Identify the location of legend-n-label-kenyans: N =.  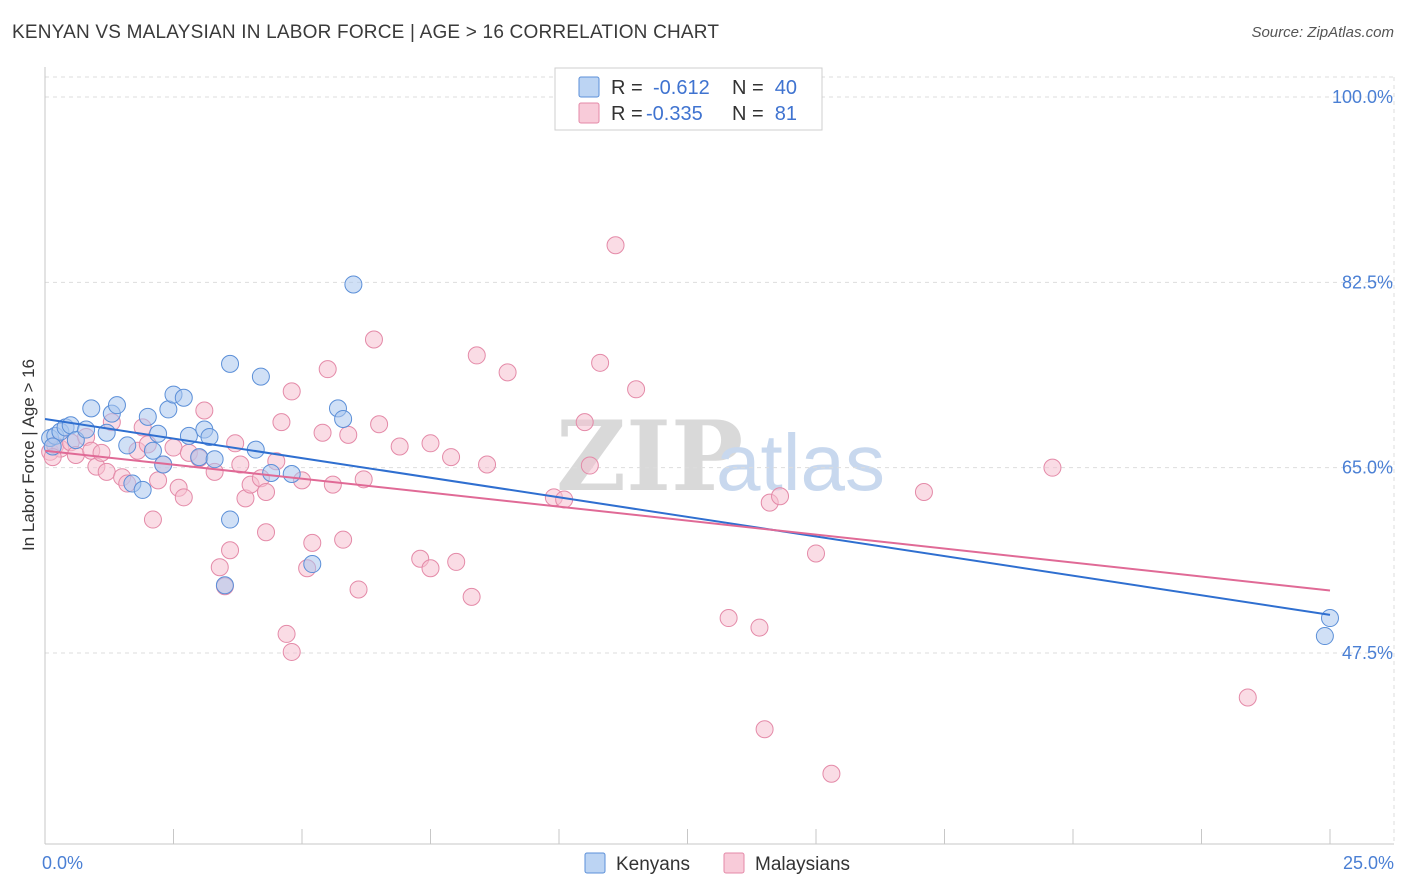
(748, 88).